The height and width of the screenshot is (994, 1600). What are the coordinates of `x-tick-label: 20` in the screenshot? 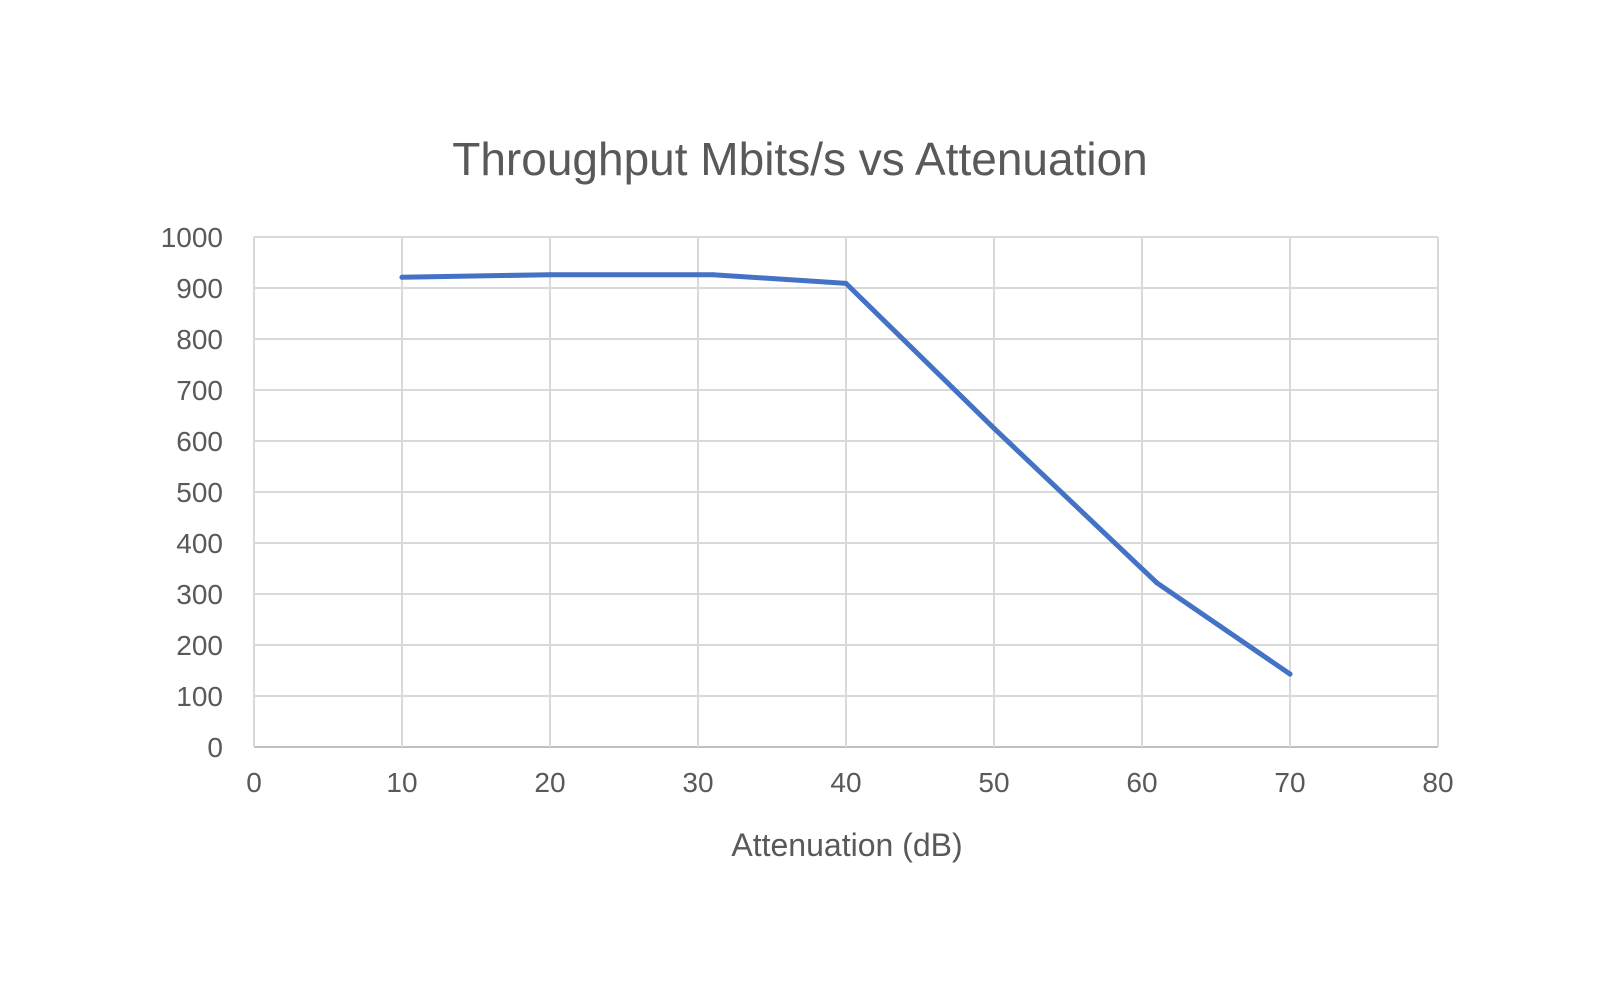 It's located at (549, 782).